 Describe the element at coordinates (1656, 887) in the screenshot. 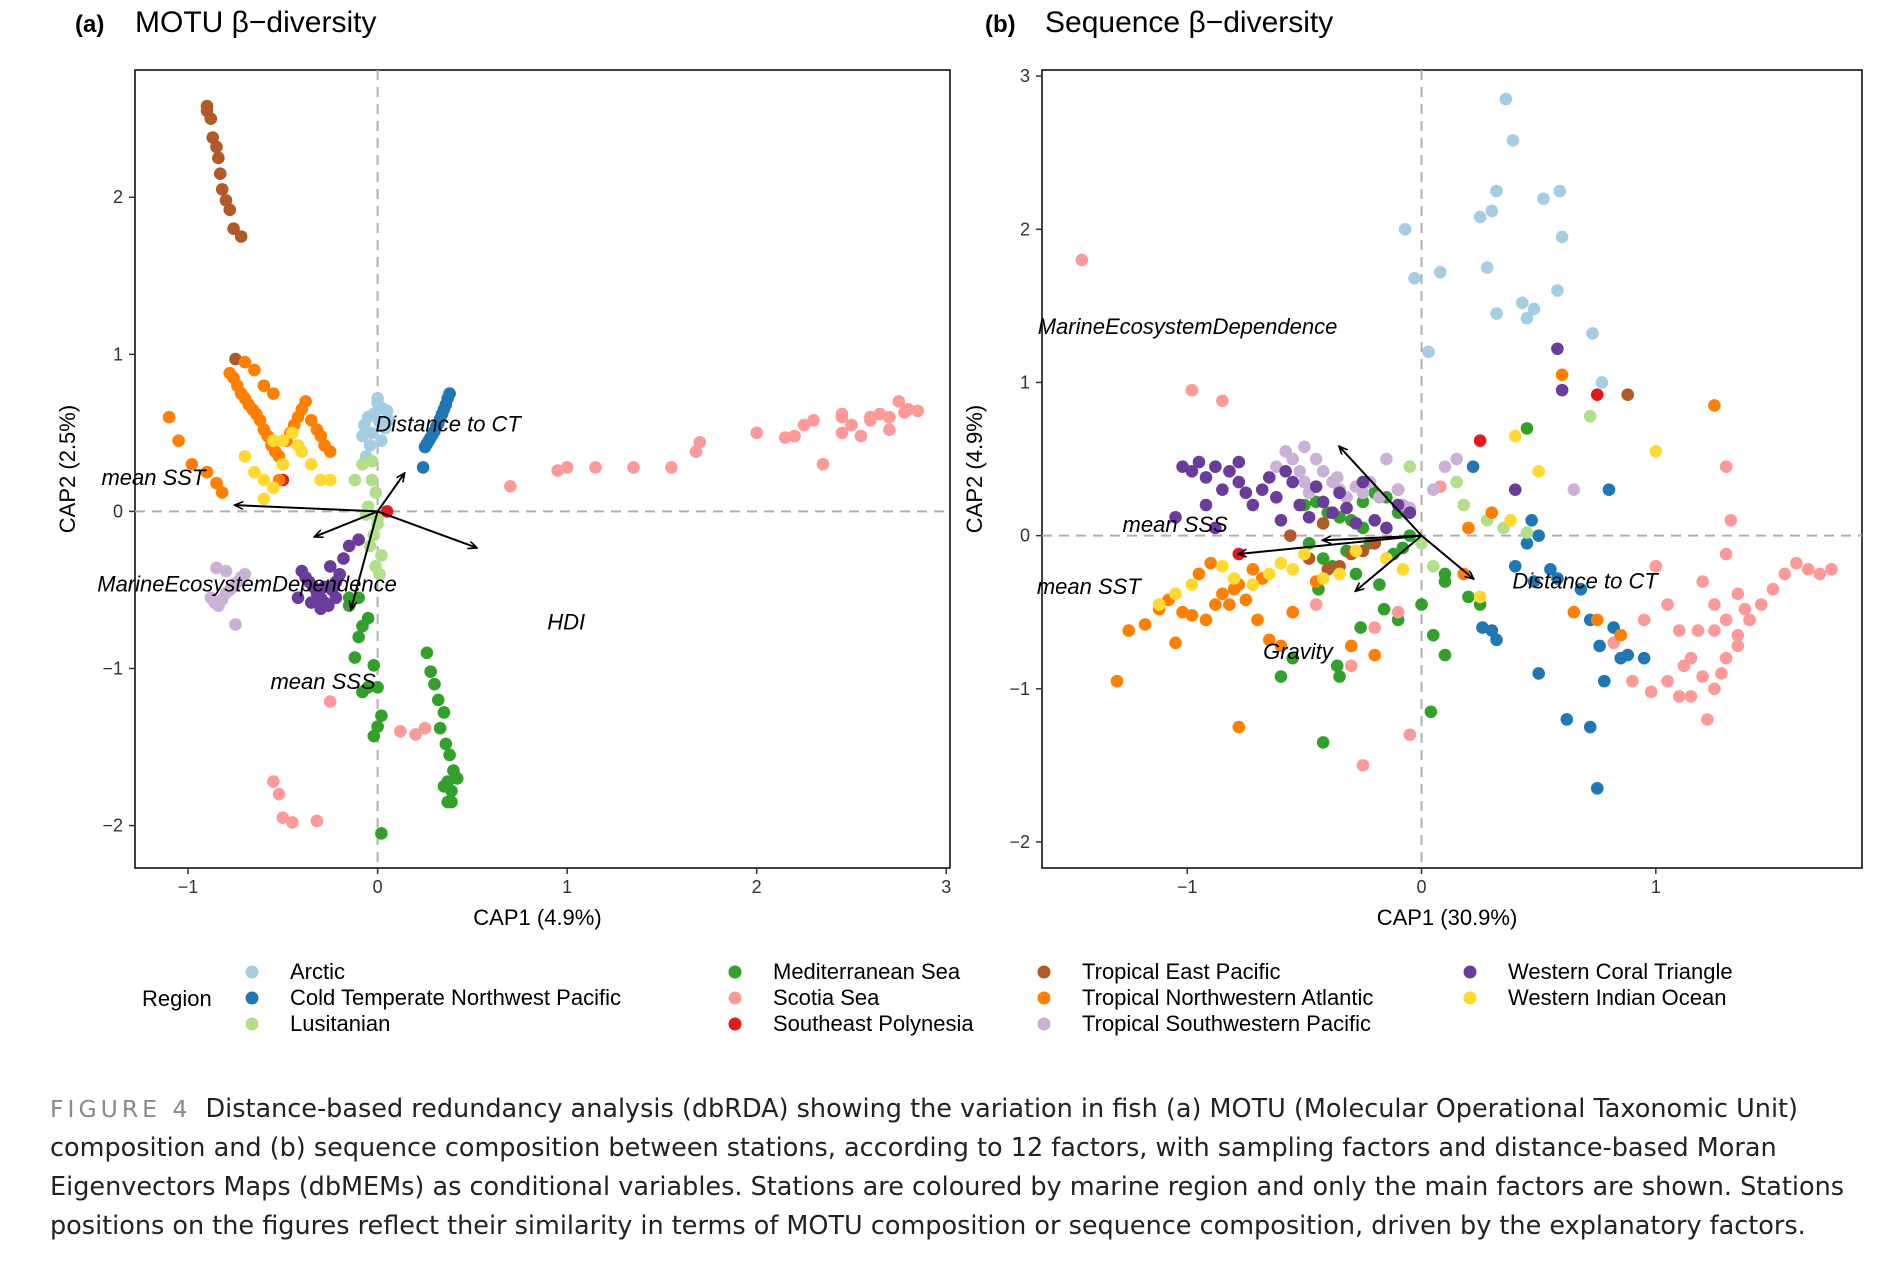

I see `x-tick-label: 1` at that location.